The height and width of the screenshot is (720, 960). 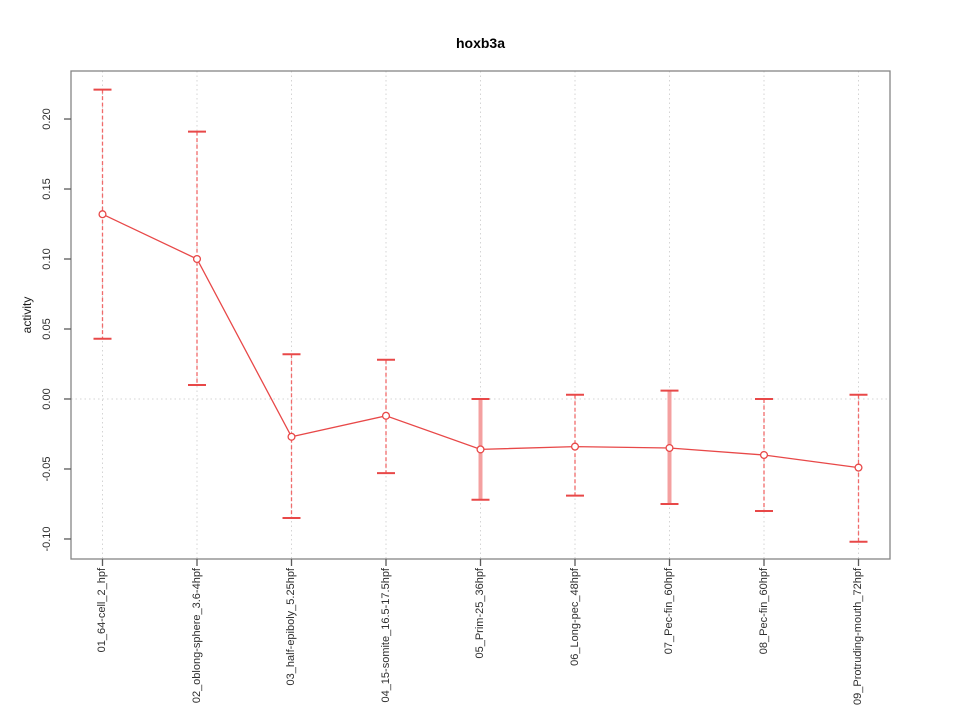 I want to click on x-category-label: 09_Protruding-mouth_72hpf, so click(x=858, y=636).